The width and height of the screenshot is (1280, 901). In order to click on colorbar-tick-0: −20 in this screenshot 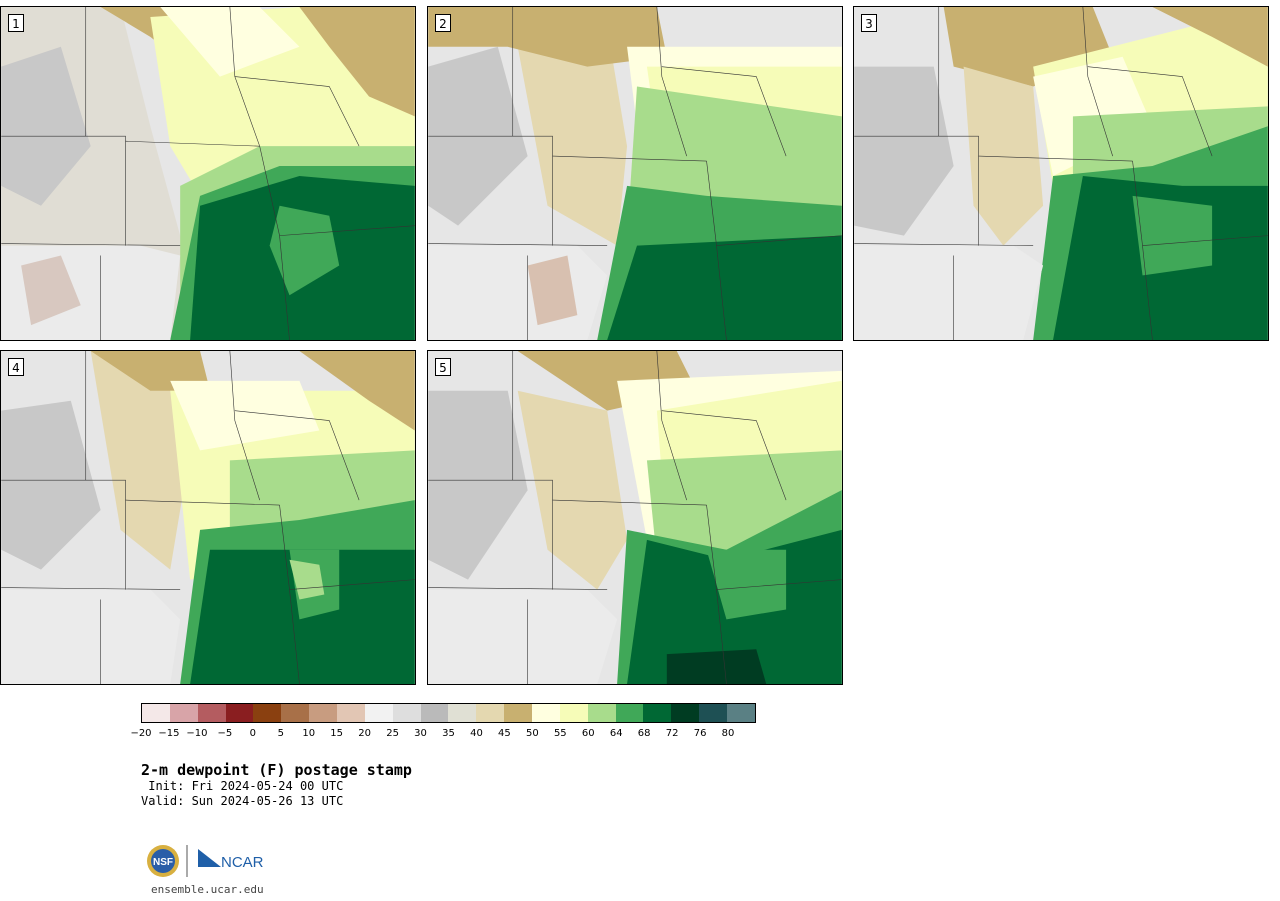, I will do `click(141, 733)`.